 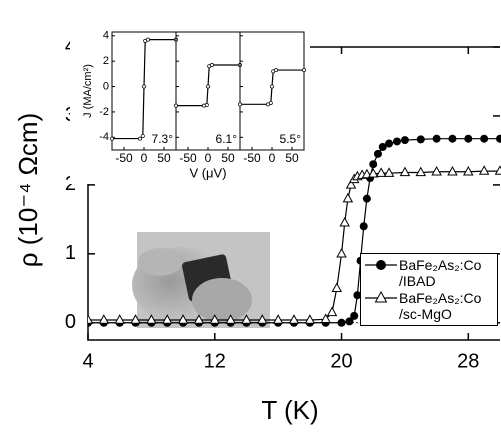 I want to click on inset-annotation: 5.5°, so click(x=291, y=139).